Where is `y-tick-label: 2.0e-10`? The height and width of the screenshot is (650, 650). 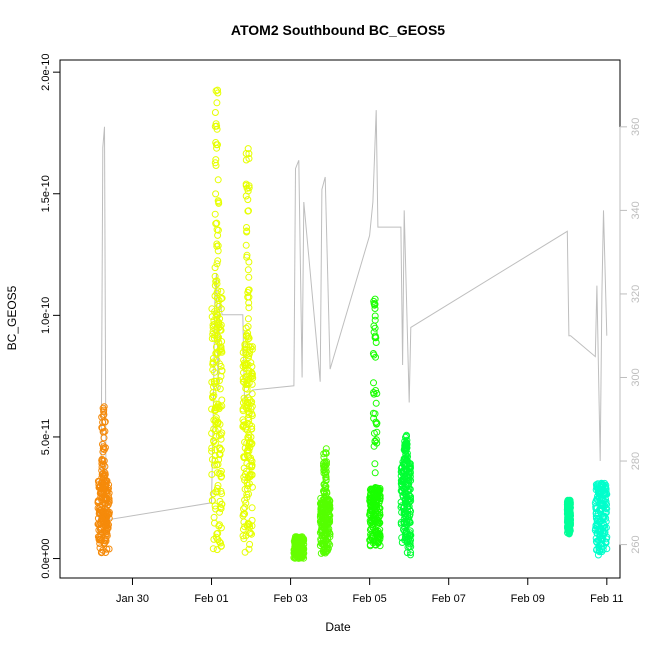
y-tick-label: 2.0e-10 is located at coordinates (46, 72).